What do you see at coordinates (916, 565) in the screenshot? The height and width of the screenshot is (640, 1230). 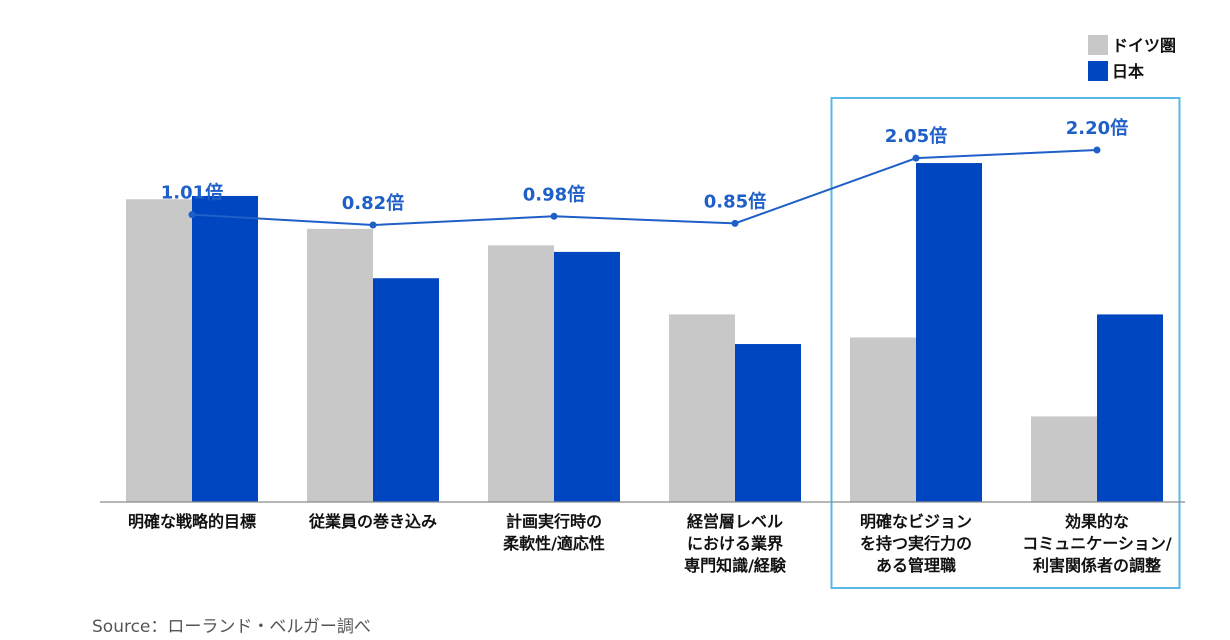 I see `category-label-4-line-2: ある管理職` at bounding box center [916, 565].